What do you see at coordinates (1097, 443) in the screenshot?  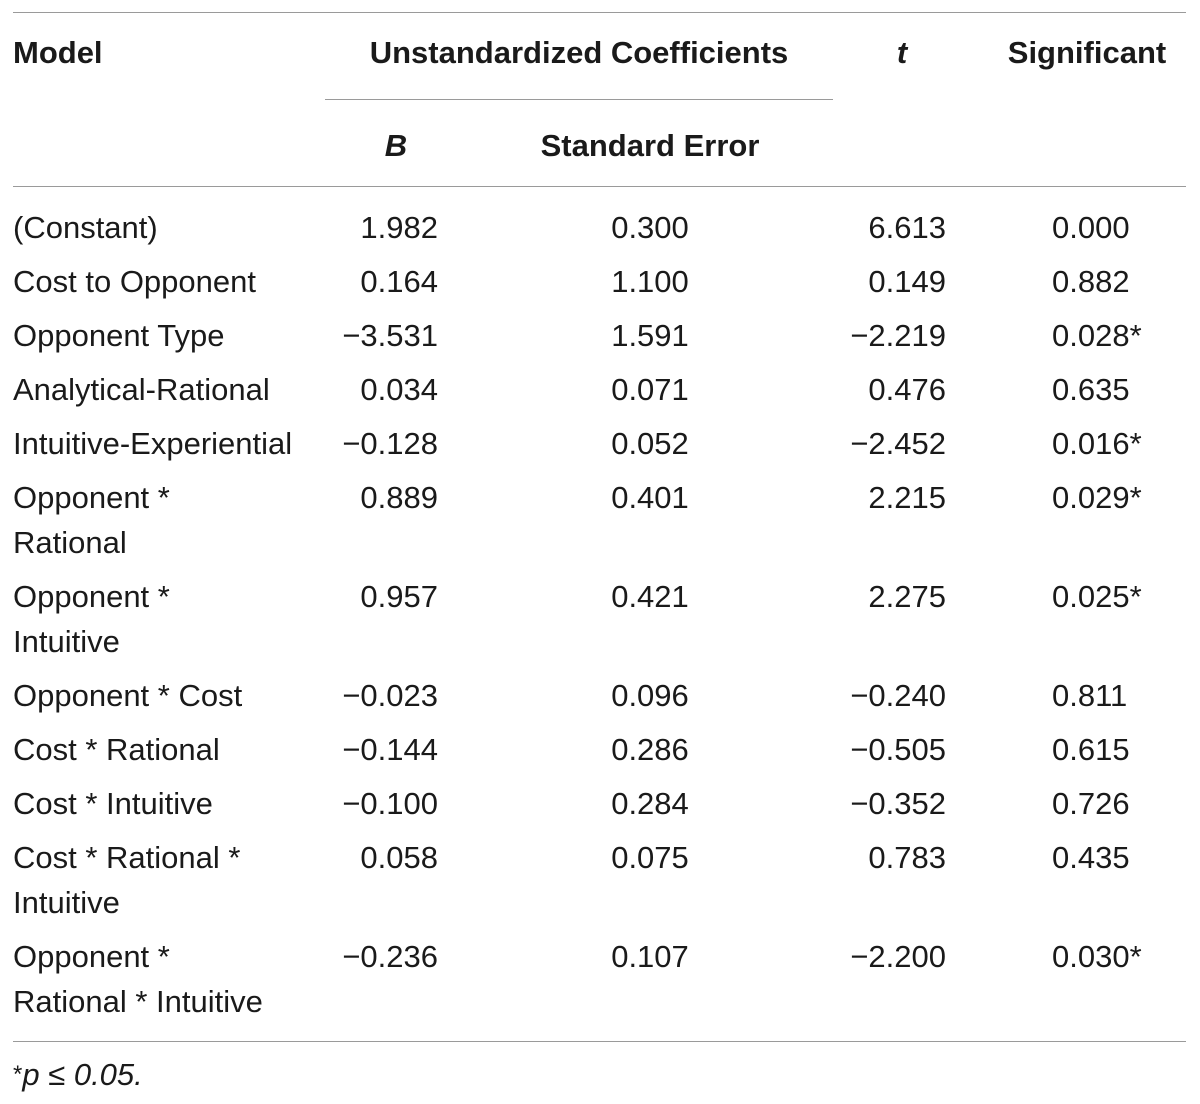 I see `significance-cell: 0.016*` at bounding box center [1097, 443].